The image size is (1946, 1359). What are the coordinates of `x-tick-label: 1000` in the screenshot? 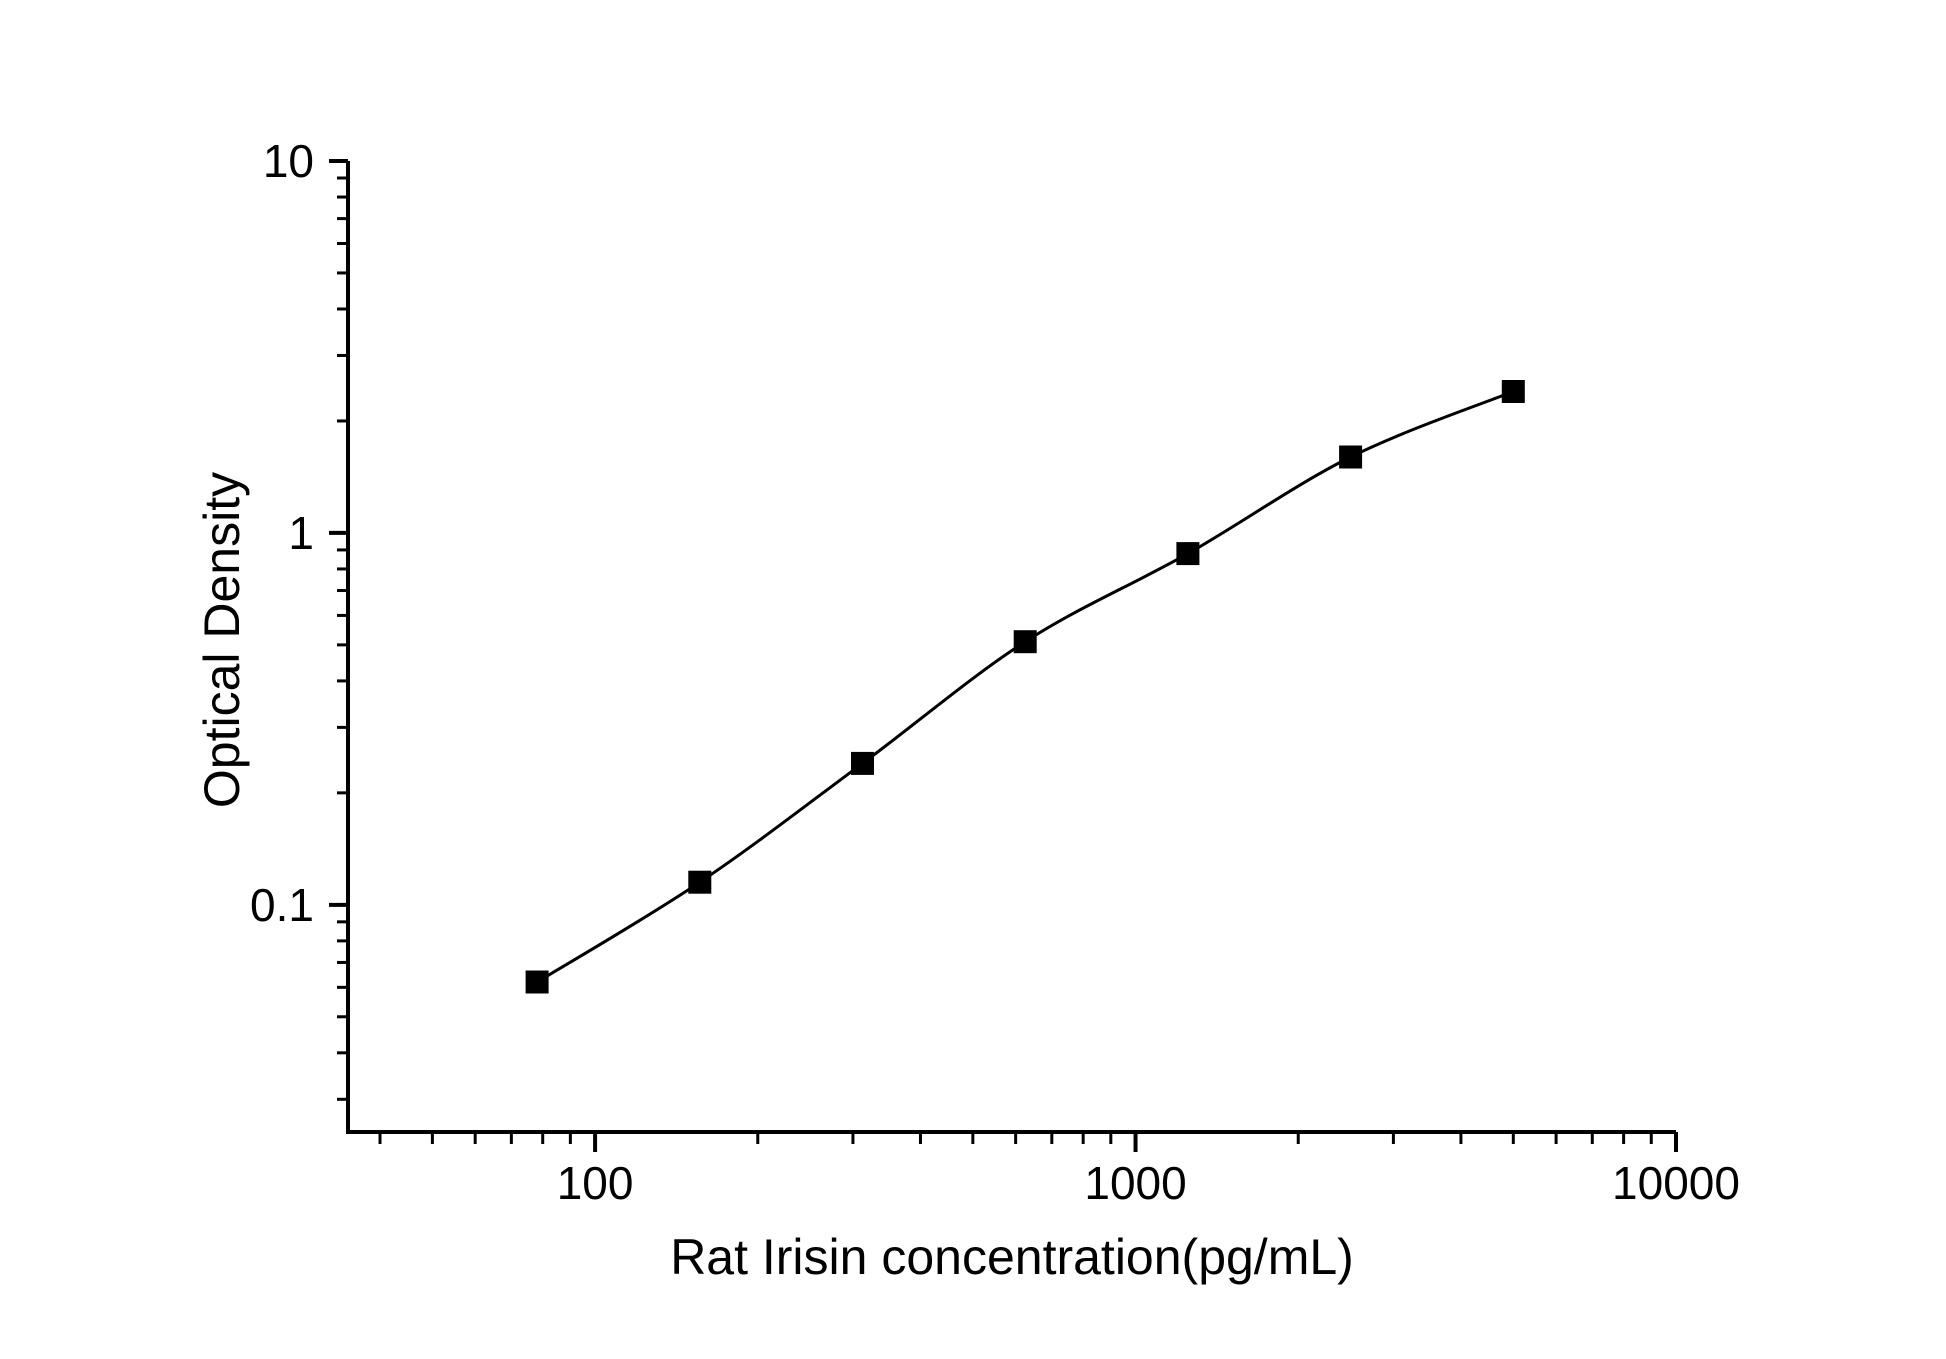 It's located at (1135, 1183).